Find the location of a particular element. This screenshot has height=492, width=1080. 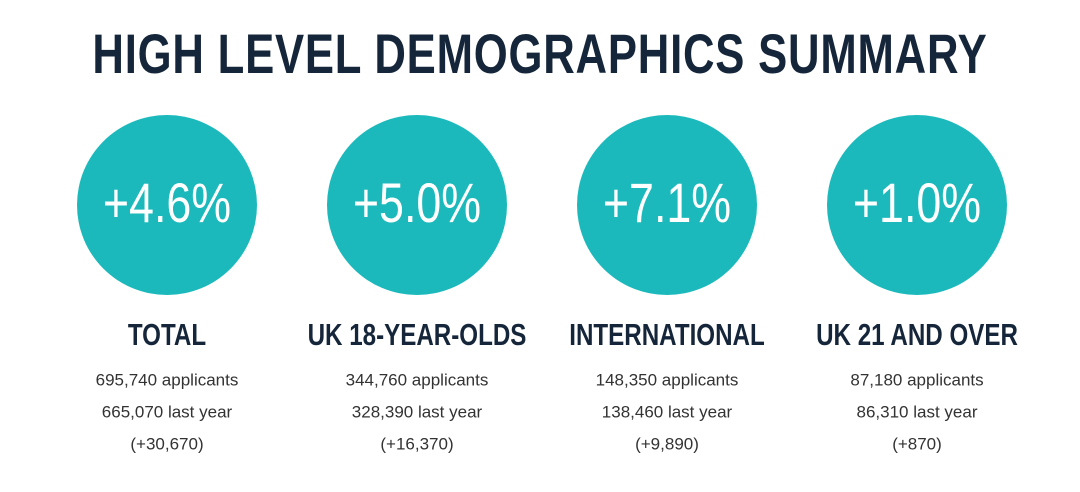

percent-group: +4.6% is located at coordinates (167, 202).